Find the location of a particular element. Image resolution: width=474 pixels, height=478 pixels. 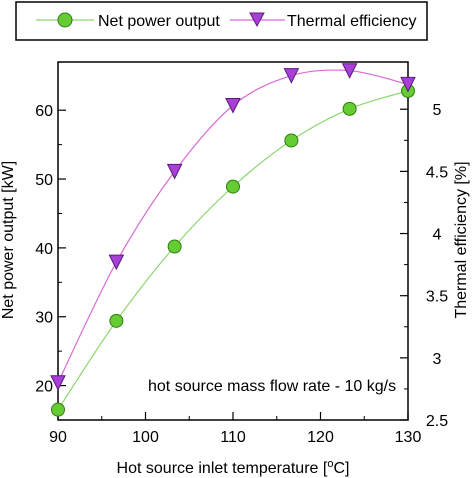

x-axis-title-main: Hot source inlet temperature [ is located at coordinates (222, 468).